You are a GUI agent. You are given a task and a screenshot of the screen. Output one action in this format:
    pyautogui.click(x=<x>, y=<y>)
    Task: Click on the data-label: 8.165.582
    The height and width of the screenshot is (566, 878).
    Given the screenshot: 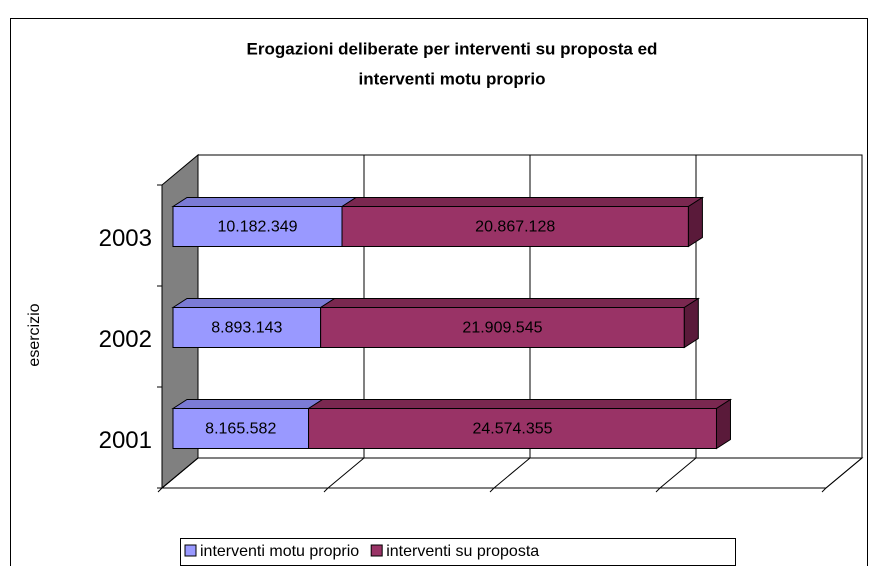 What is the action you would take?
    pyautogui.click(x=240, y=429)
    